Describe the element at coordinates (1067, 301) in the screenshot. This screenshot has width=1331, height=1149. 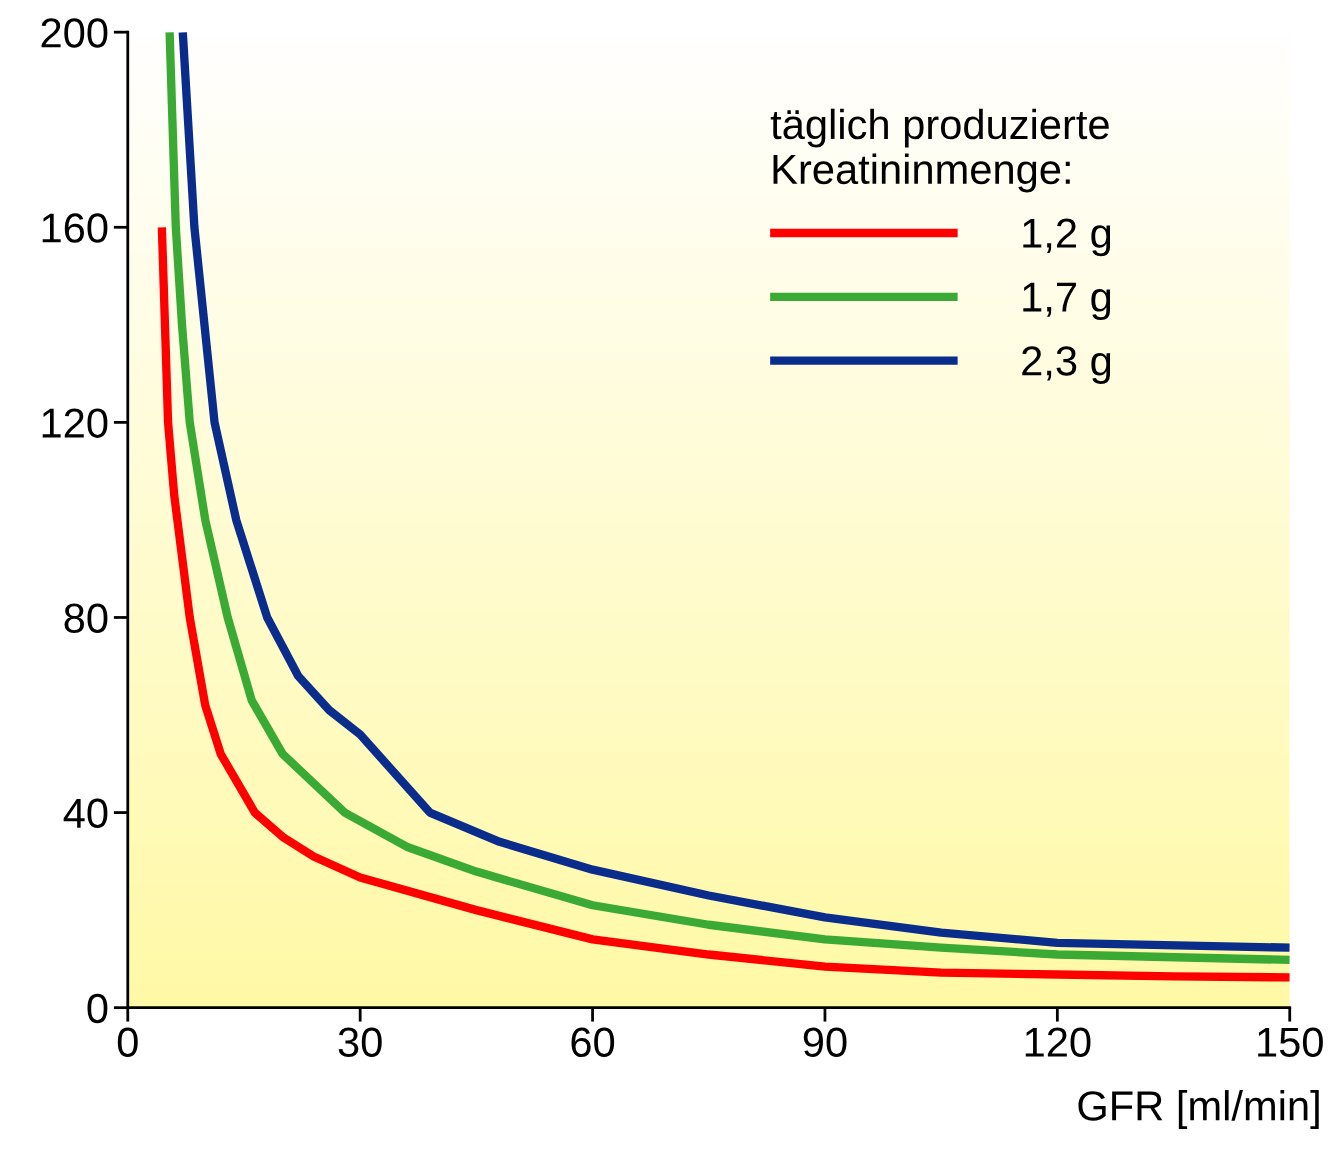
I see `legend-label: 1,7 g` at that location.